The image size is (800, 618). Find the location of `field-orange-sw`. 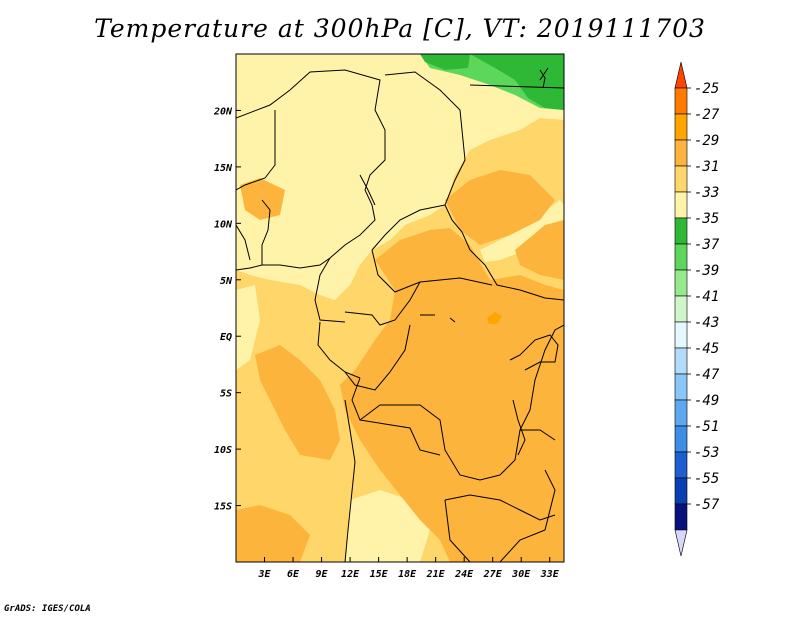

field-orange-sw is located at coordinates (273, 533).